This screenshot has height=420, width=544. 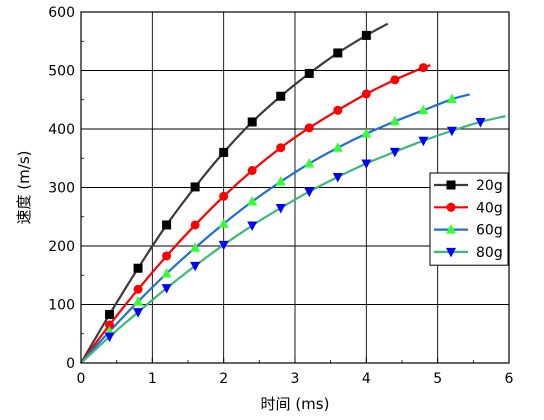 What do you see at coordinates (61, 247) in the screenshot?
I see `y-tick-label: 200` at bounding box center [61, 247].